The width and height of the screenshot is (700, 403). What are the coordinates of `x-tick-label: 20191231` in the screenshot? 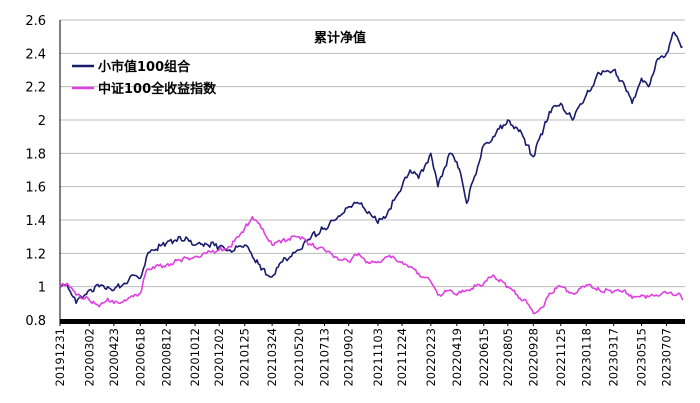 It's located at (60, 357).